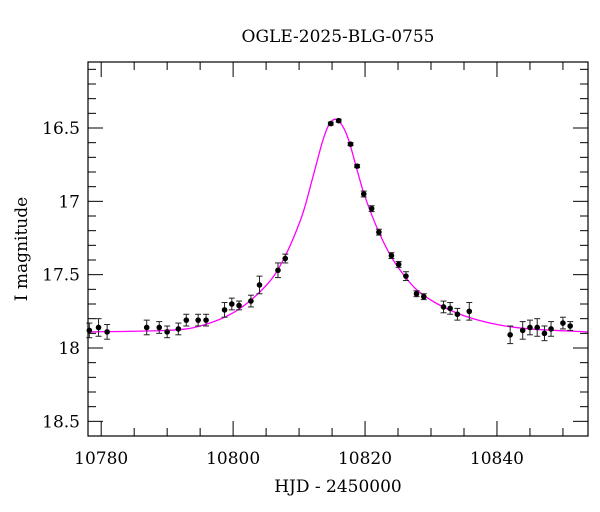 The width and height of the screenshot is (600, 512). What do you see at coordinates (101, 459) in the screenshot?
I see `x-tick-label: 10780` at bounding box center [101, 459].